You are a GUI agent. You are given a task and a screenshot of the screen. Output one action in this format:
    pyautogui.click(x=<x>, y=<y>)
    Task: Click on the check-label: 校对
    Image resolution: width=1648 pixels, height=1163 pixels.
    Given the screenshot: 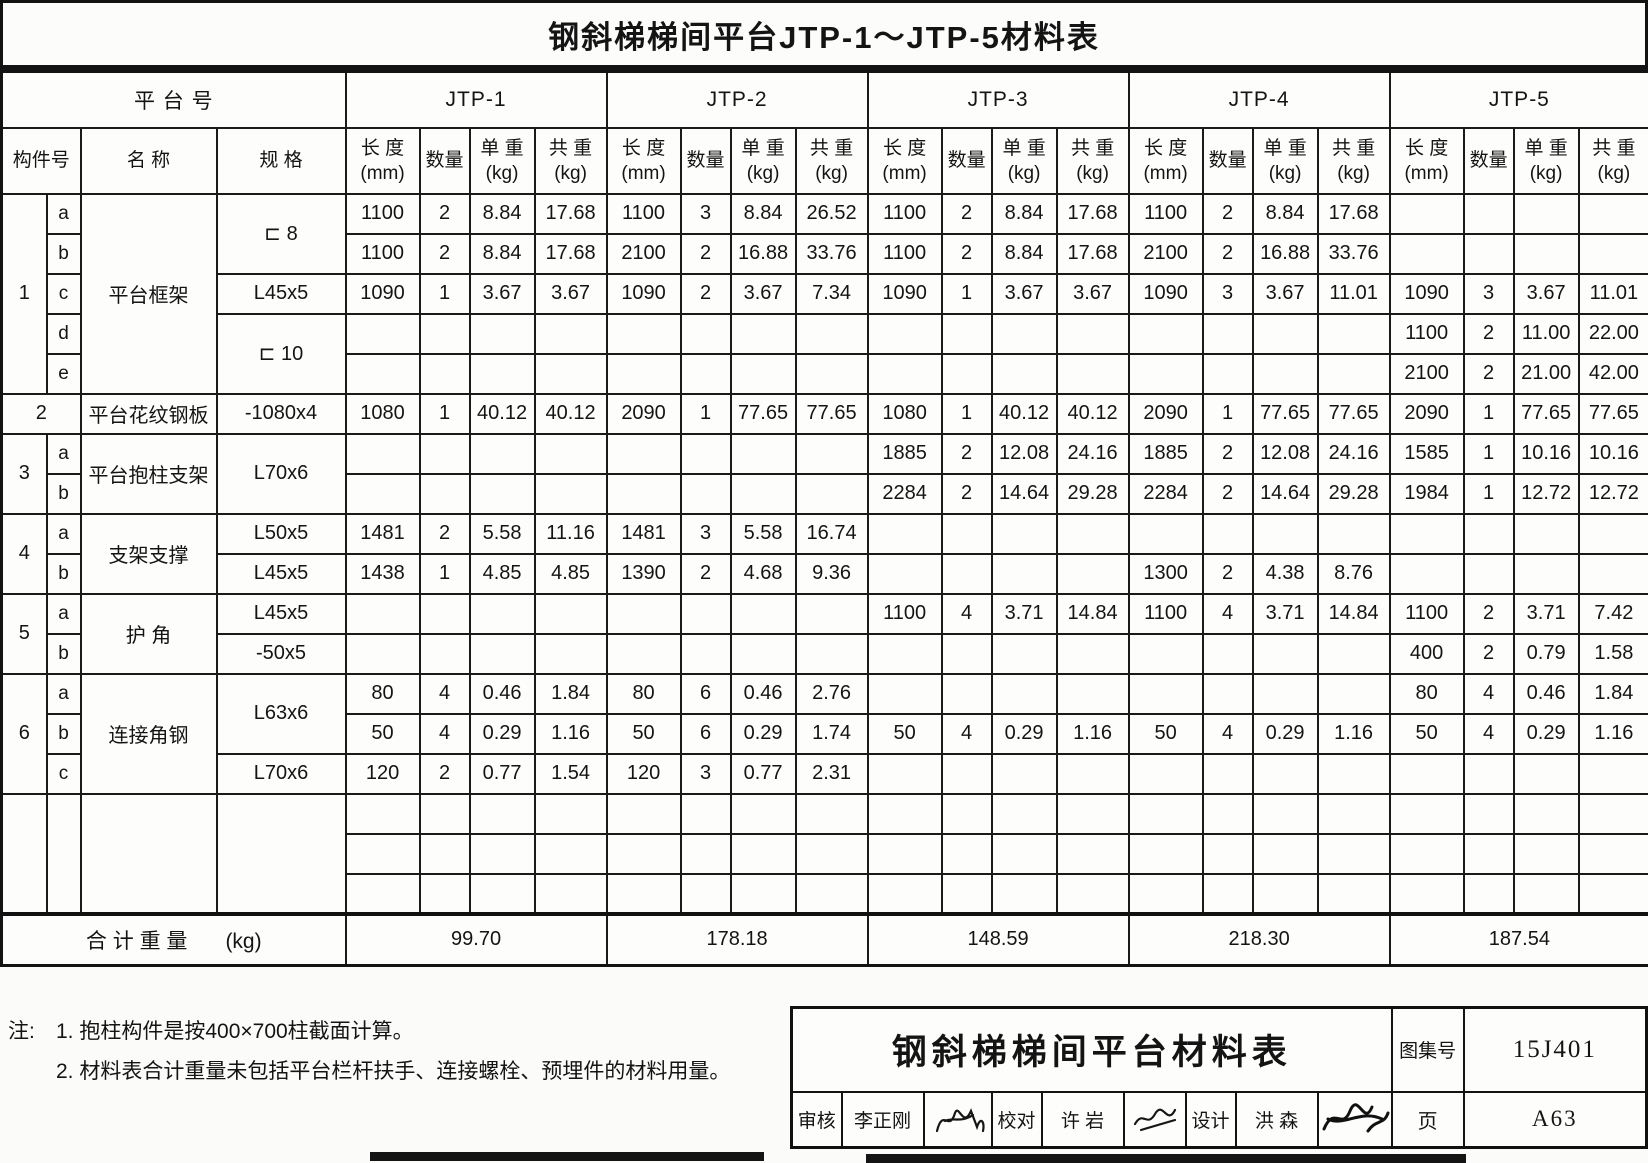 What is the action you would take?
    pyautogui.click(x=1016, y=1119)
    